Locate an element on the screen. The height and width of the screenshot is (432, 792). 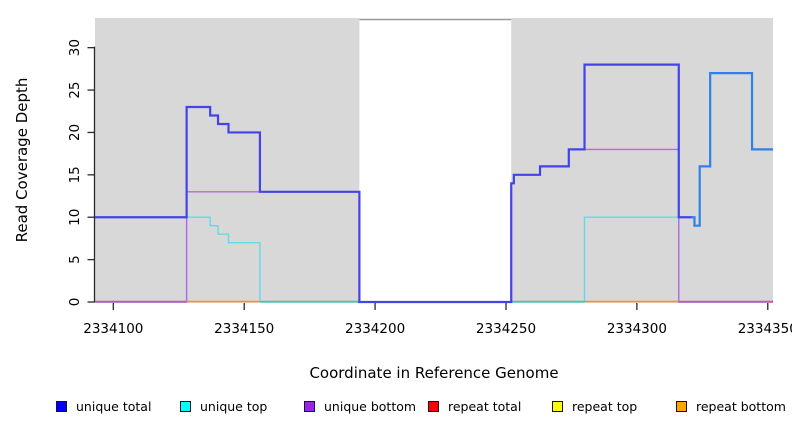
legend-item-repeat-bottom: repeat bottom is located at coordinates (731, 406).